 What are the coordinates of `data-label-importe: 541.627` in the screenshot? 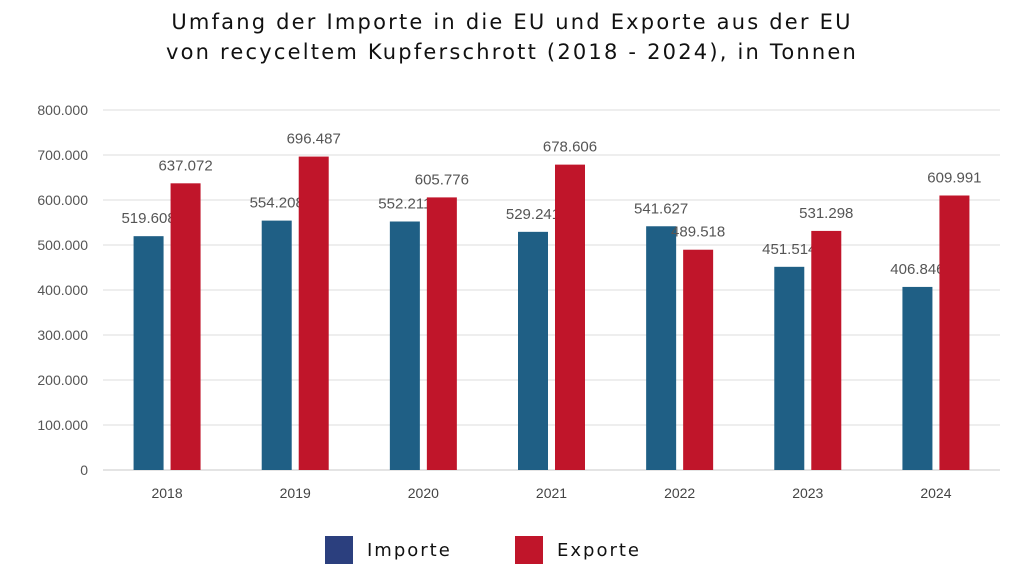 It's located at (661, 208).